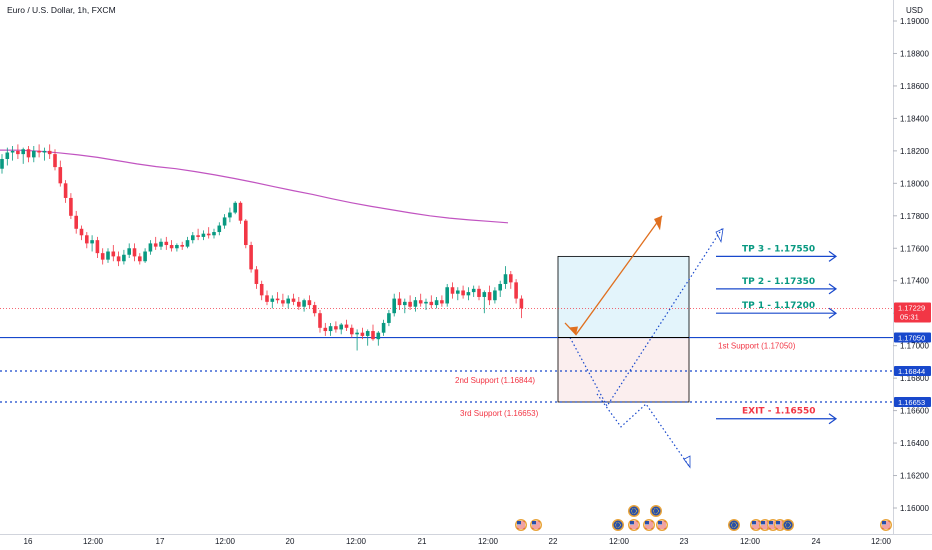 Image resolution: width=932 pixels, height=550 pixels. What do you see at coordinates (495, 380) in the screenshot?
I see `support2-label: 2nd Support (1.16844)` at bounding box center [495, 380].